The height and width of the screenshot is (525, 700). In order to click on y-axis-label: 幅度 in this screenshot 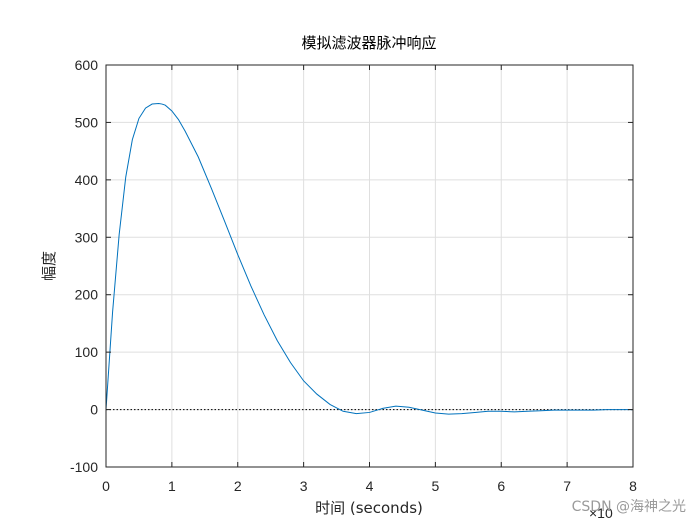, I will do `click(49, 266)`.